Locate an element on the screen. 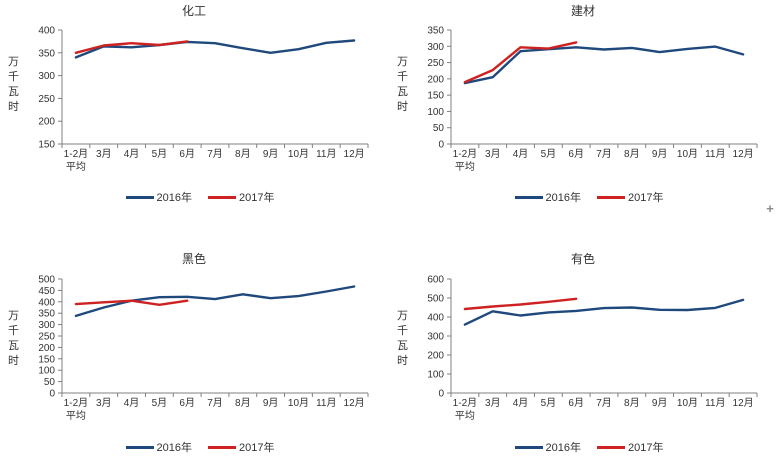 The height and width of the screenshot is (462, 777). y-tick-label: 600 is located at coordinates (435, 280).